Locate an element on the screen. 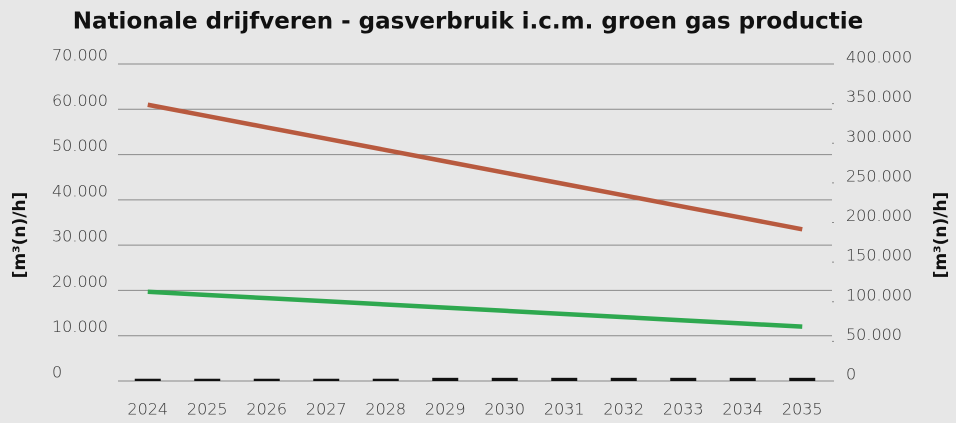  y-tick-label: 40.000 is located at coordinates (80, 190).